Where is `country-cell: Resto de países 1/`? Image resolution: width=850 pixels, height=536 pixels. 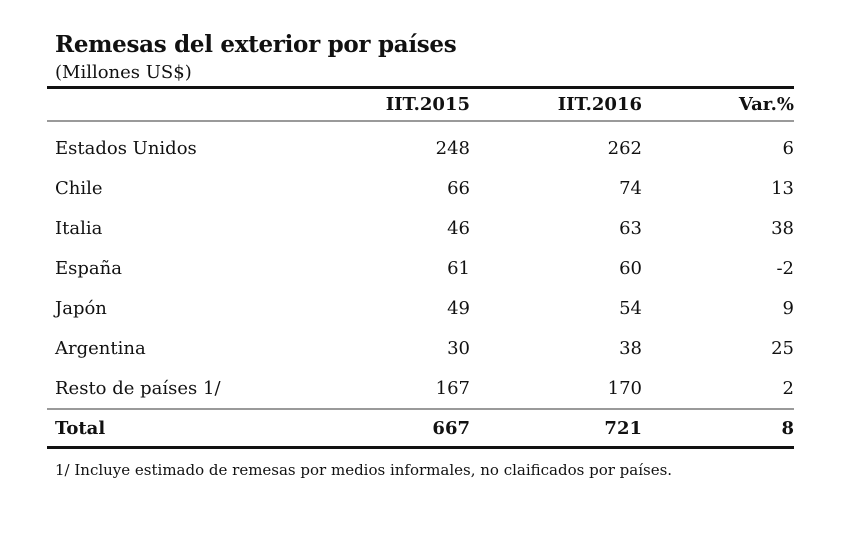
country-cell: Resto de países 1/ is located at coordinates (138, 388).